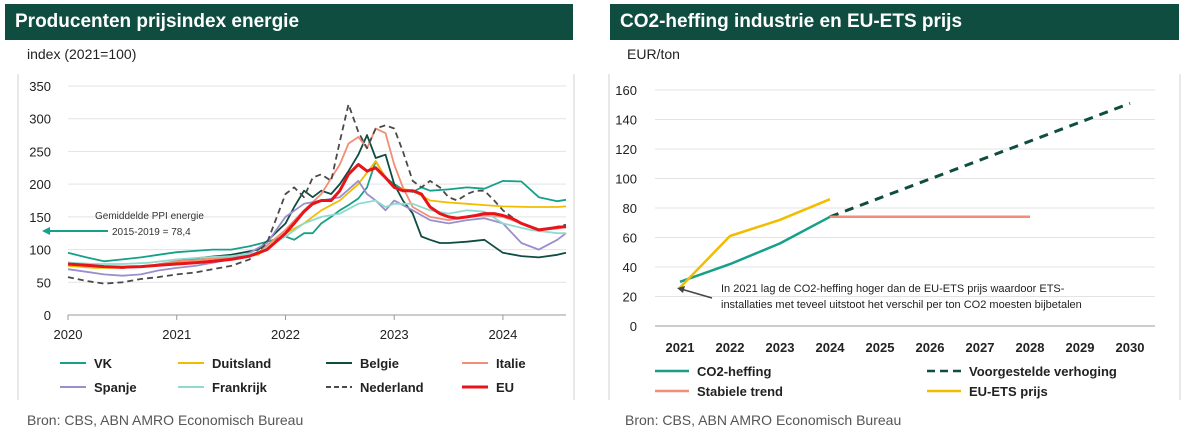 The height and width of the screenshot is (432, 1191). What do you see at coordinates (289, 22) in the screenshot?
I see `ppi-chart-title: Producenten prijsindex energie` at bounding box center [289, 22].